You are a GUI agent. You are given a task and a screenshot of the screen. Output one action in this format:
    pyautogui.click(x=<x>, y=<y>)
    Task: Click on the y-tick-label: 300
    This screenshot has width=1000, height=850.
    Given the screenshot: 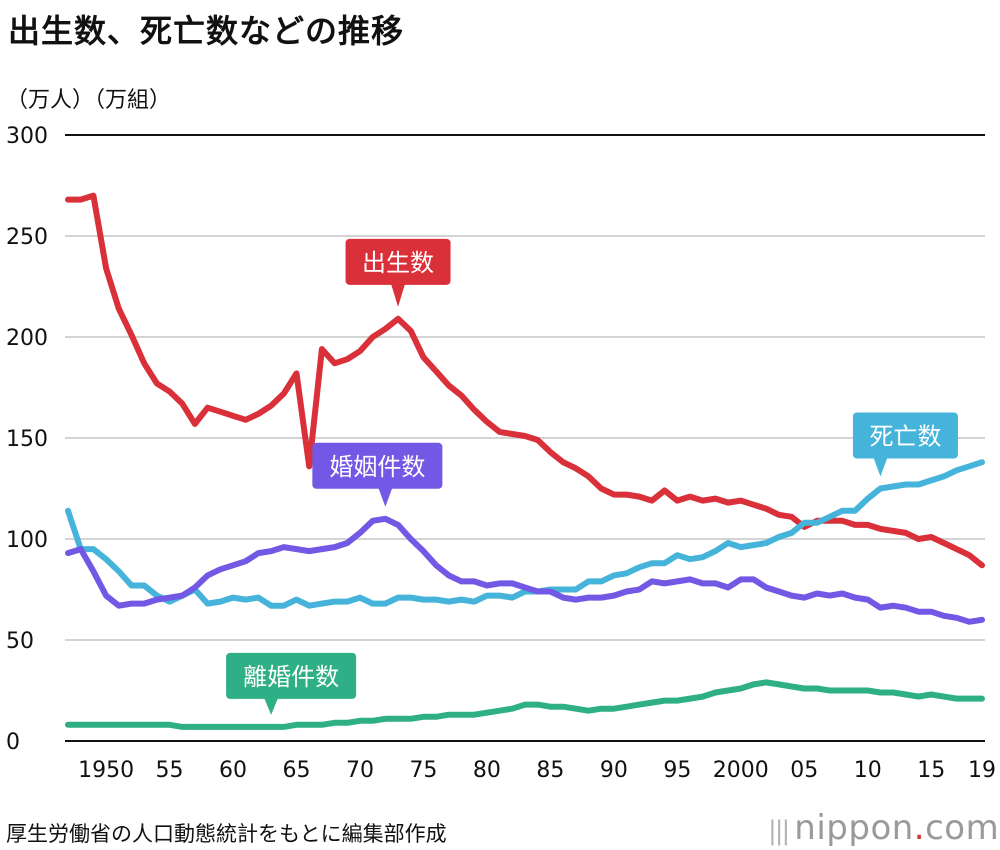 What is the action you would take?
    pyautogui.click(x=27, y=136)
    